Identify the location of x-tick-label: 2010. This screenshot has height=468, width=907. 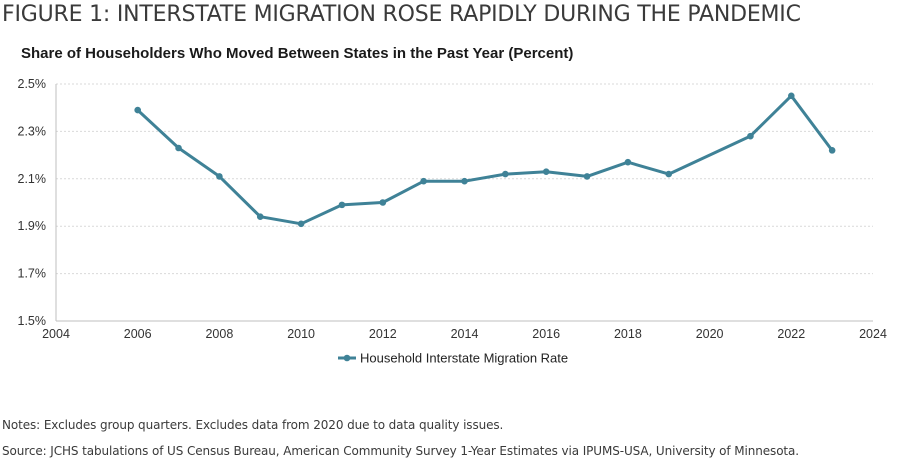
(301, 334).